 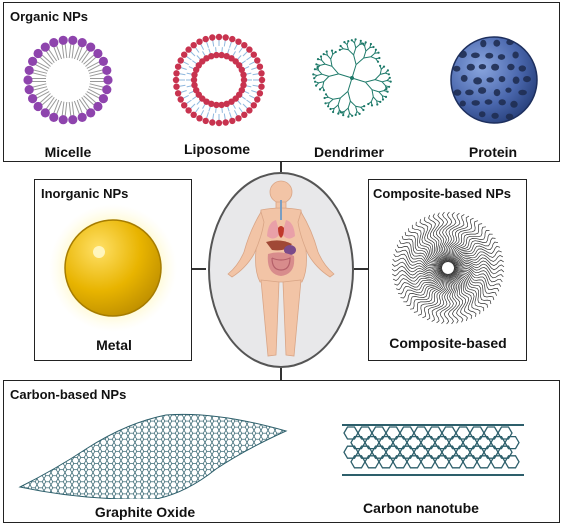 I want to click on inorganic-title: Inorganic NPs, so click(x=85, y=193).